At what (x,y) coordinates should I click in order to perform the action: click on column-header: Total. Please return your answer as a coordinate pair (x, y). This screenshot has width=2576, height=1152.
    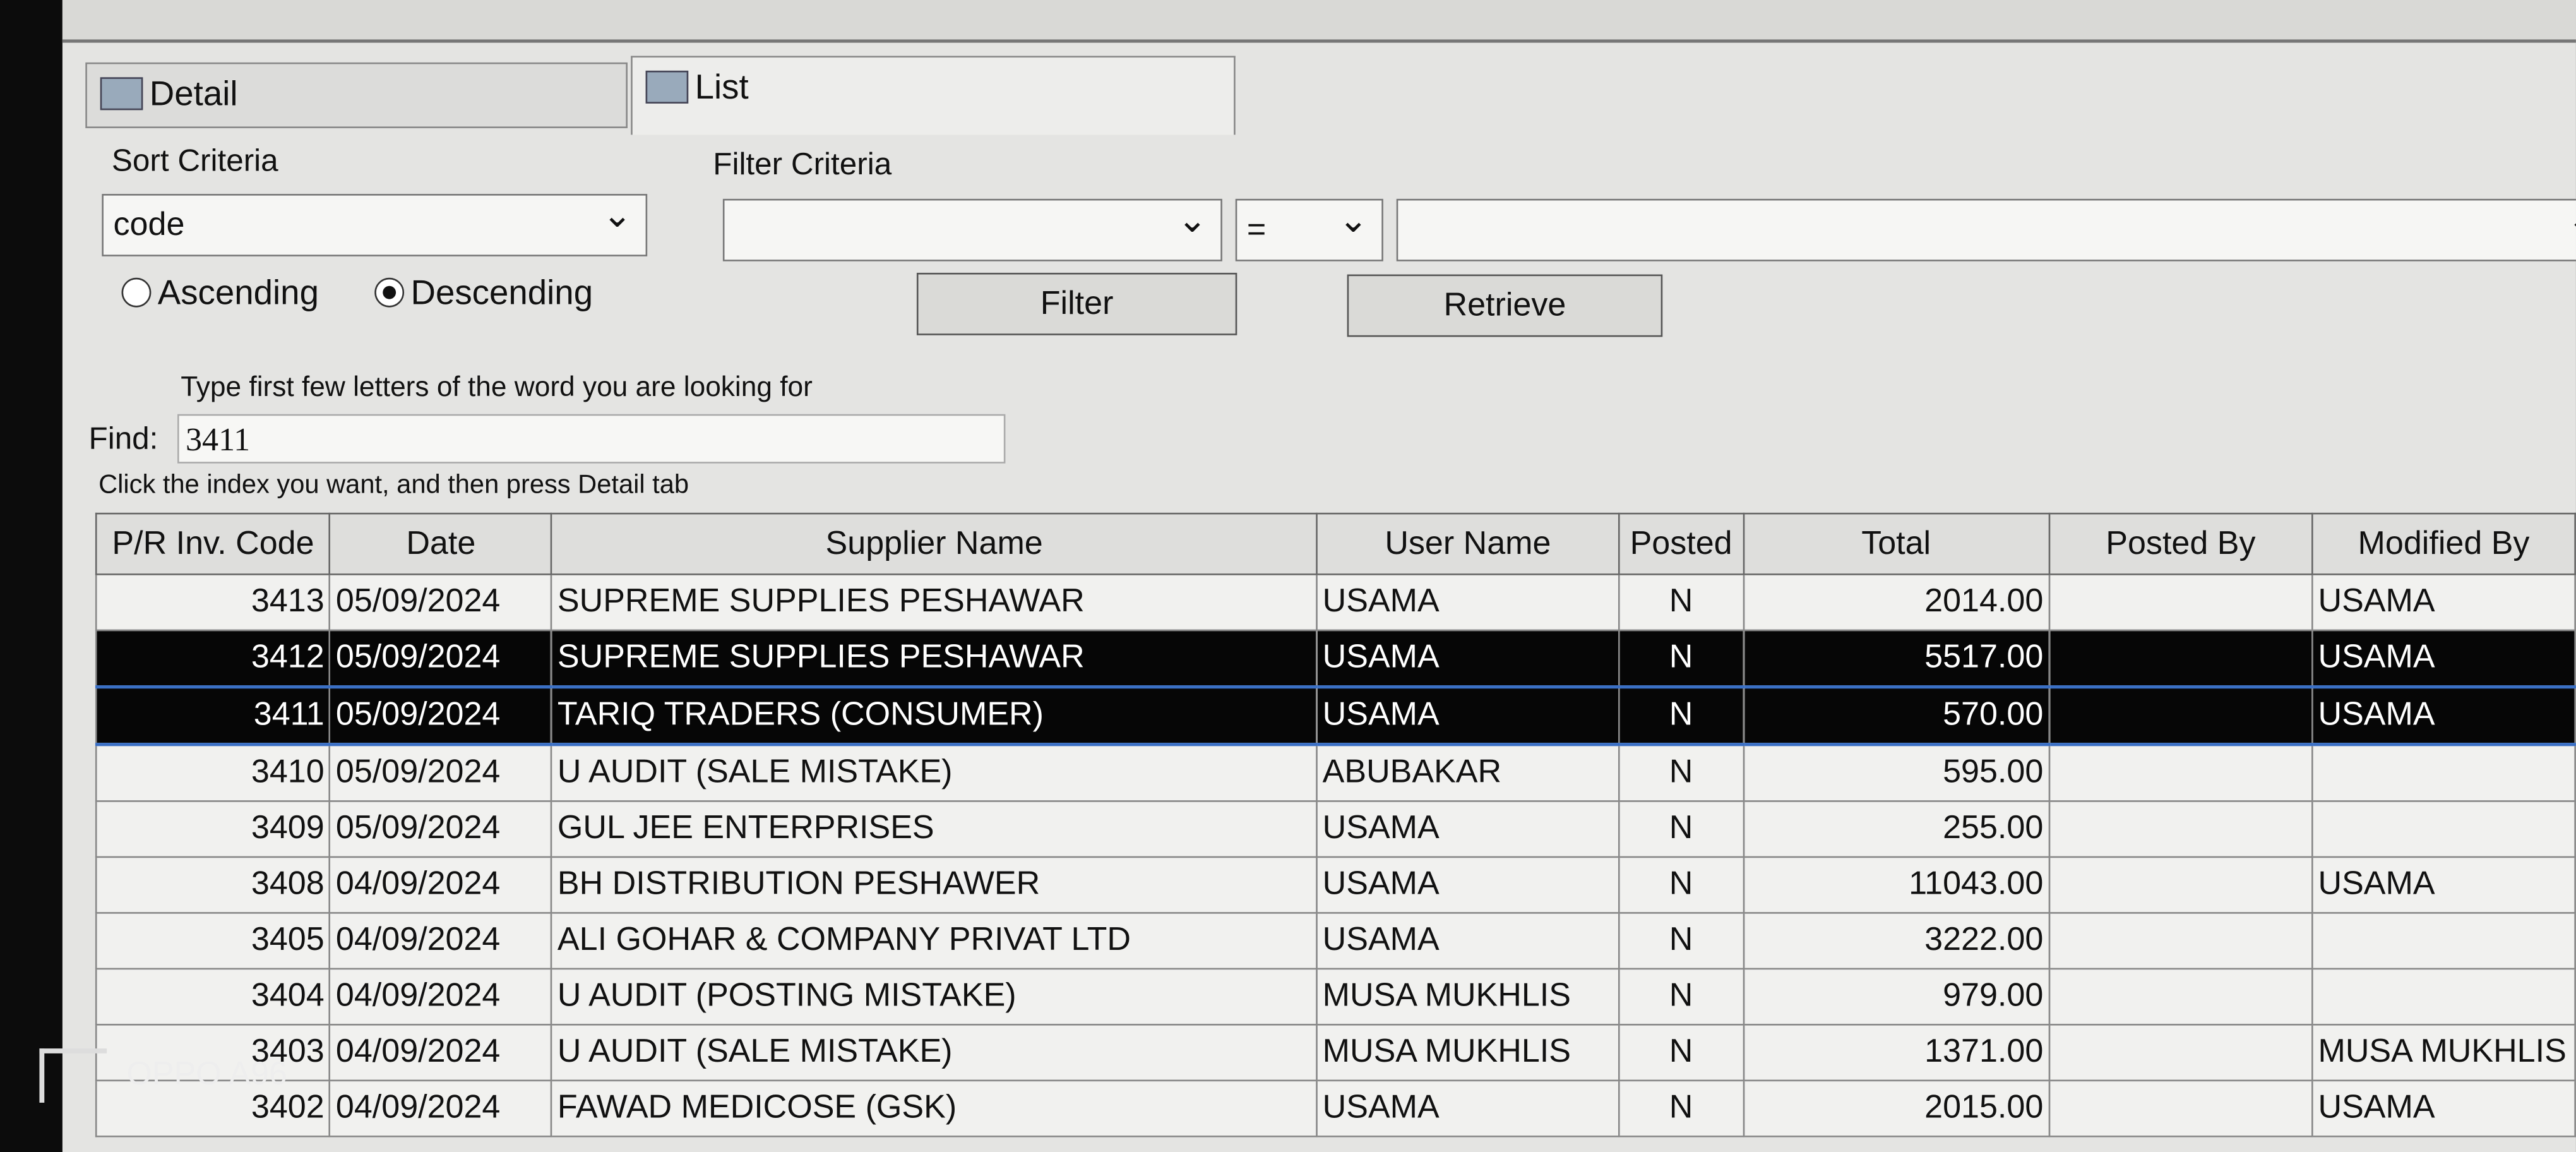
    Looking at the image, I should click on (1896, 543).